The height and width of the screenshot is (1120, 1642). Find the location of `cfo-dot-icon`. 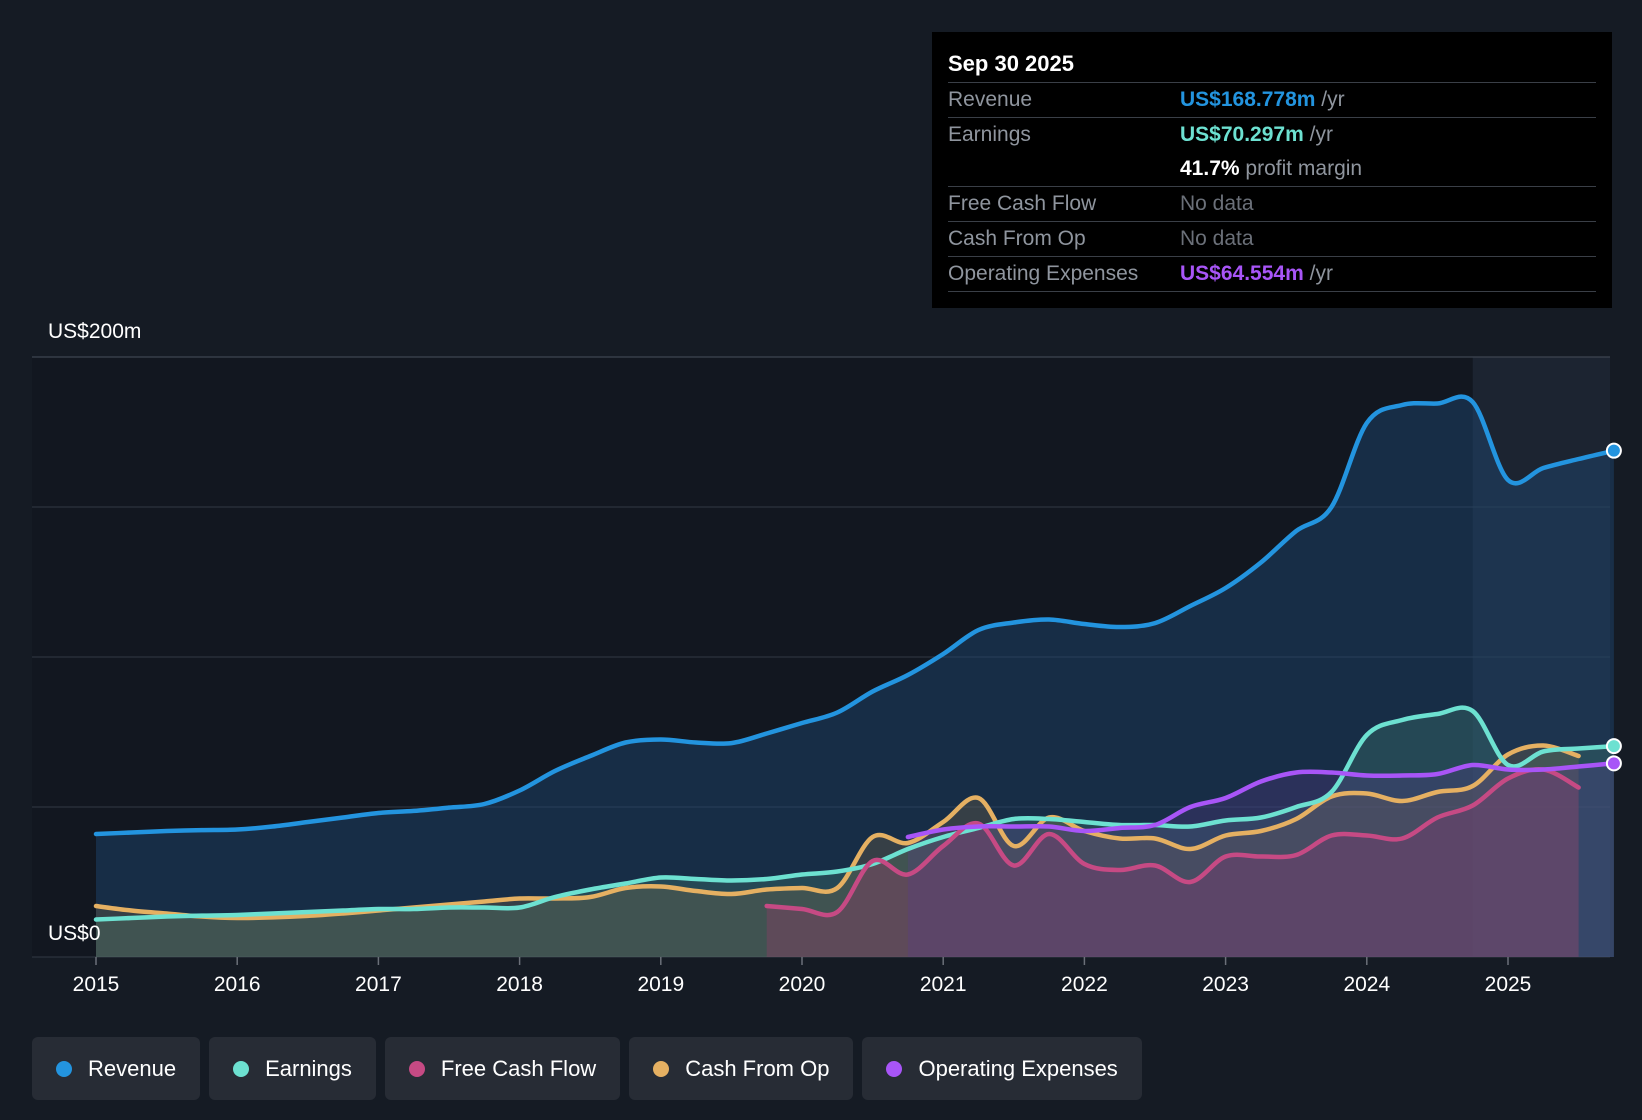

cfo-dot-icon is located at coordinates (661, 1068).